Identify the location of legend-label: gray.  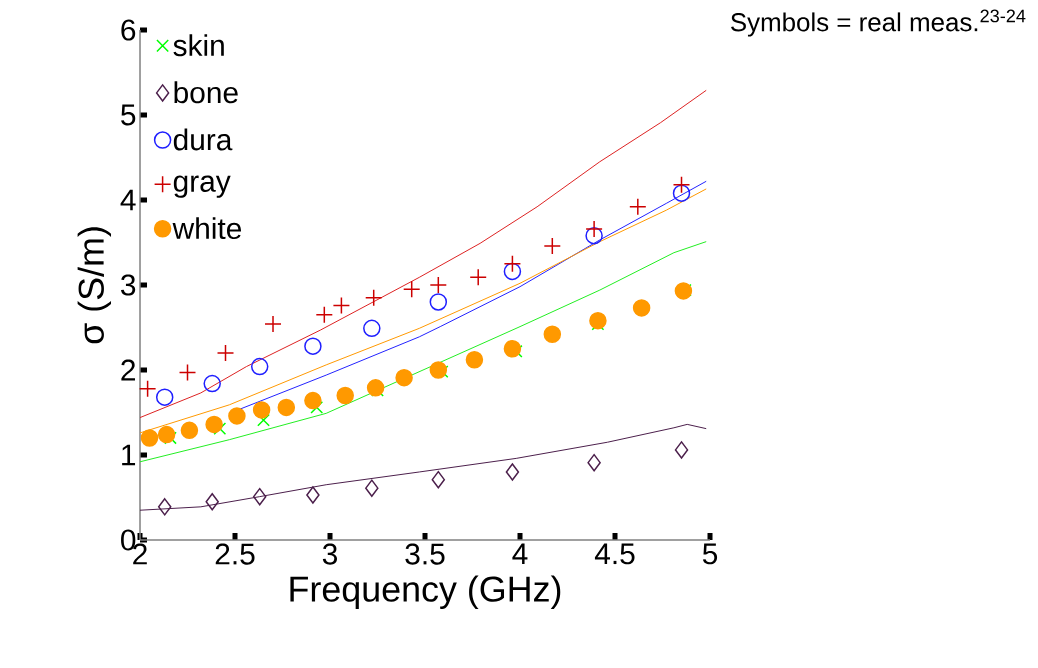
(202, 186).